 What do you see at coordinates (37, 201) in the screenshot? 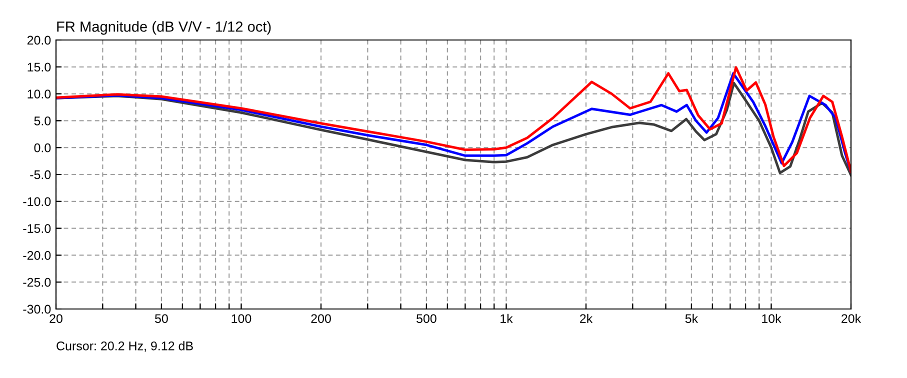
I see `y-tick-label: -10.0` at bounding box center [37, 201].